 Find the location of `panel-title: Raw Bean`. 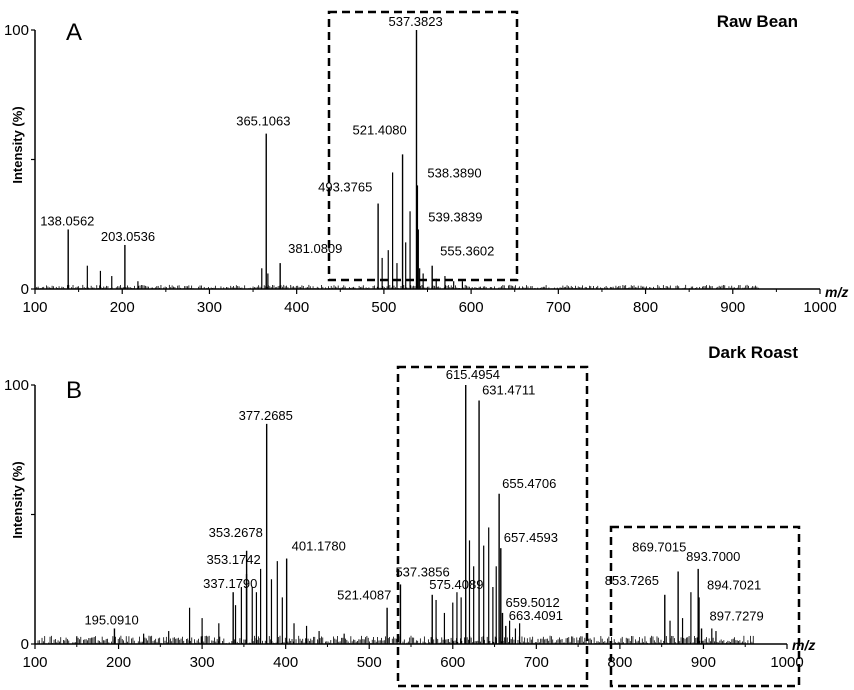

panel-title: Raw Bean is located at coordinates (757, 21).